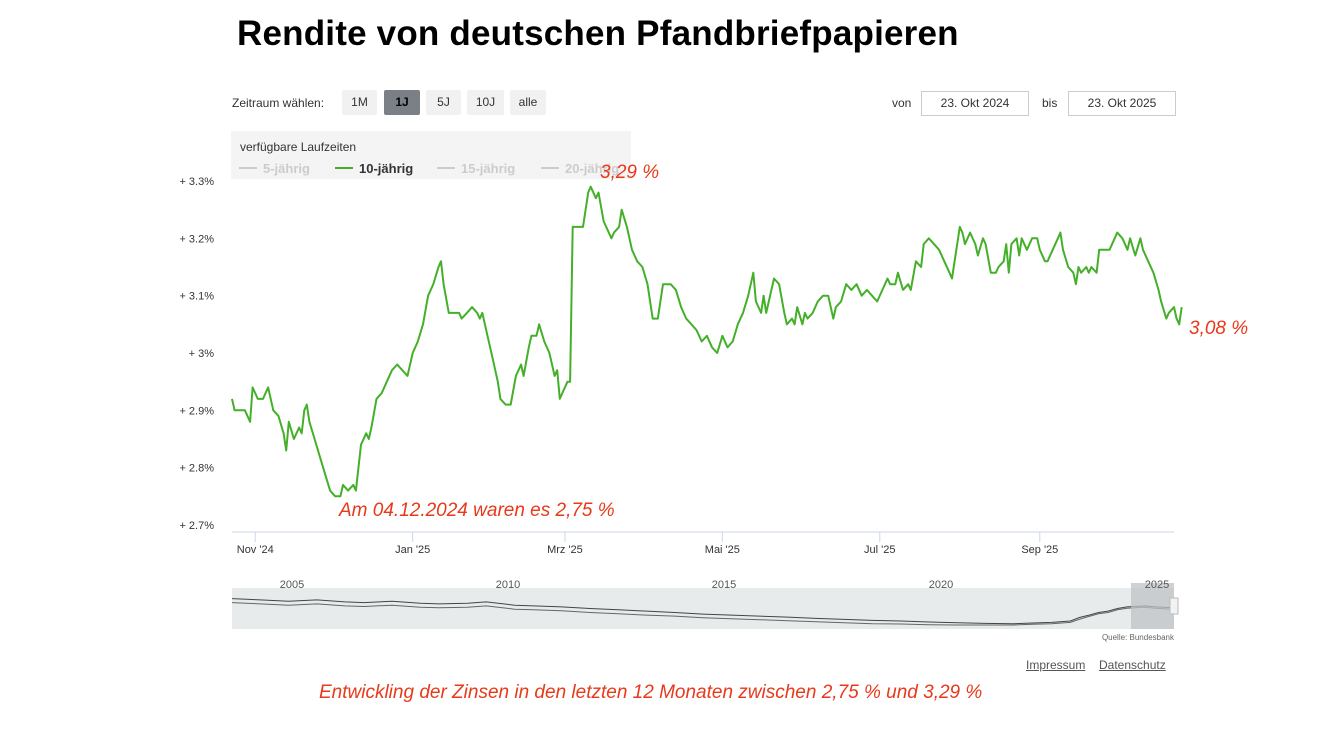 The width and height of the screenshot is (1320, 739). I want to click on navigator-background, so click(703, 608).